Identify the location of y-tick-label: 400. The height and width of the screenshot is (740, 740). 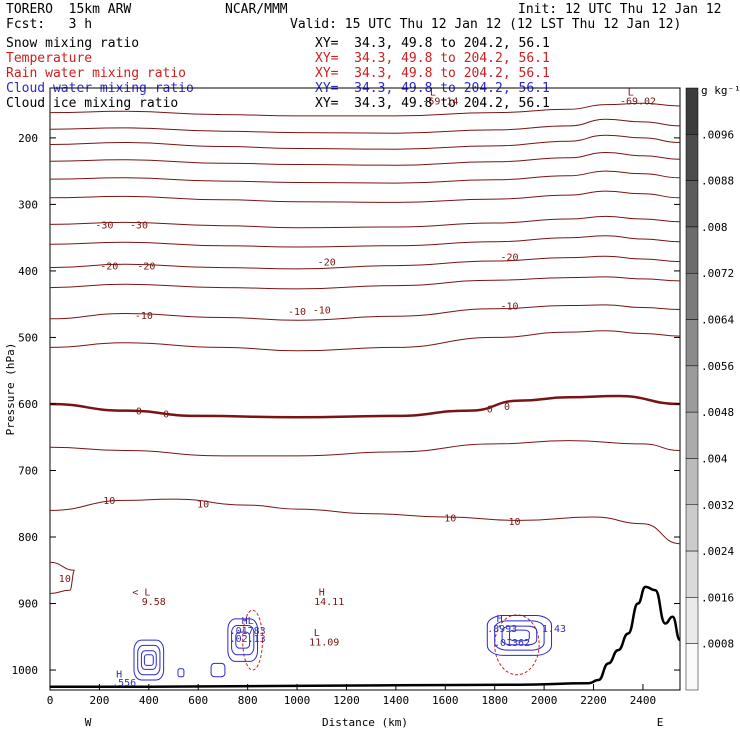
(28, 271).